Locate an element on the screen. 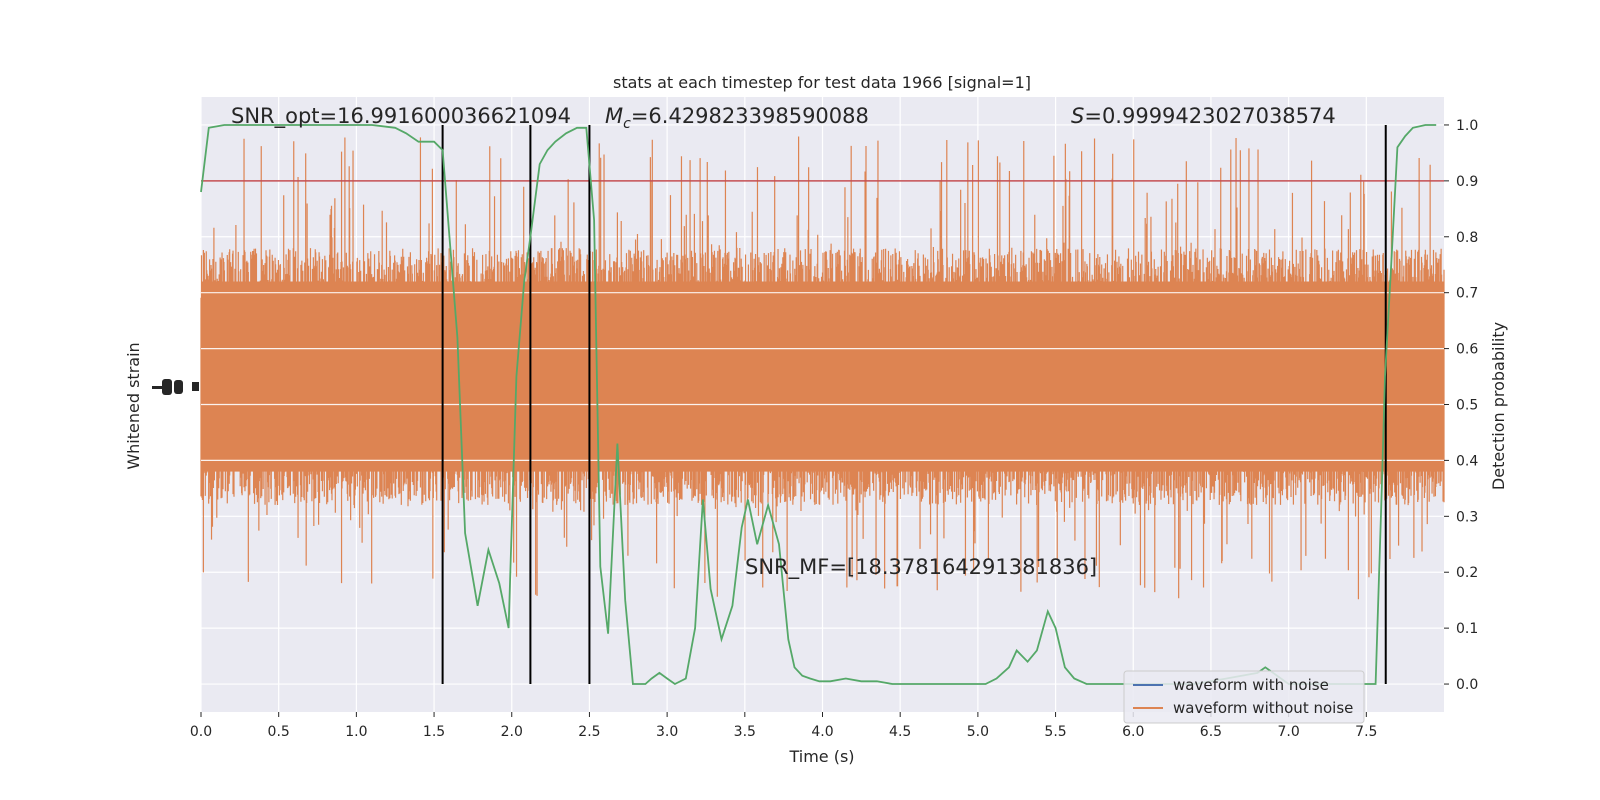 The image size is (1600, 800). y-tick-label: 0.5 is located at coordinates (1467, 406).